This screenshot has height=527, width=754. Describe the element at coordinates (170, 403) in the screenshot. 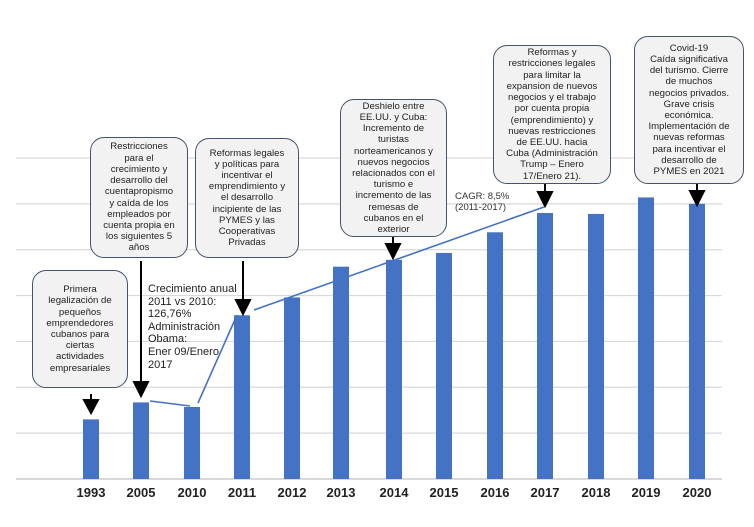

I see `trend-line-2005-2010` at that location.